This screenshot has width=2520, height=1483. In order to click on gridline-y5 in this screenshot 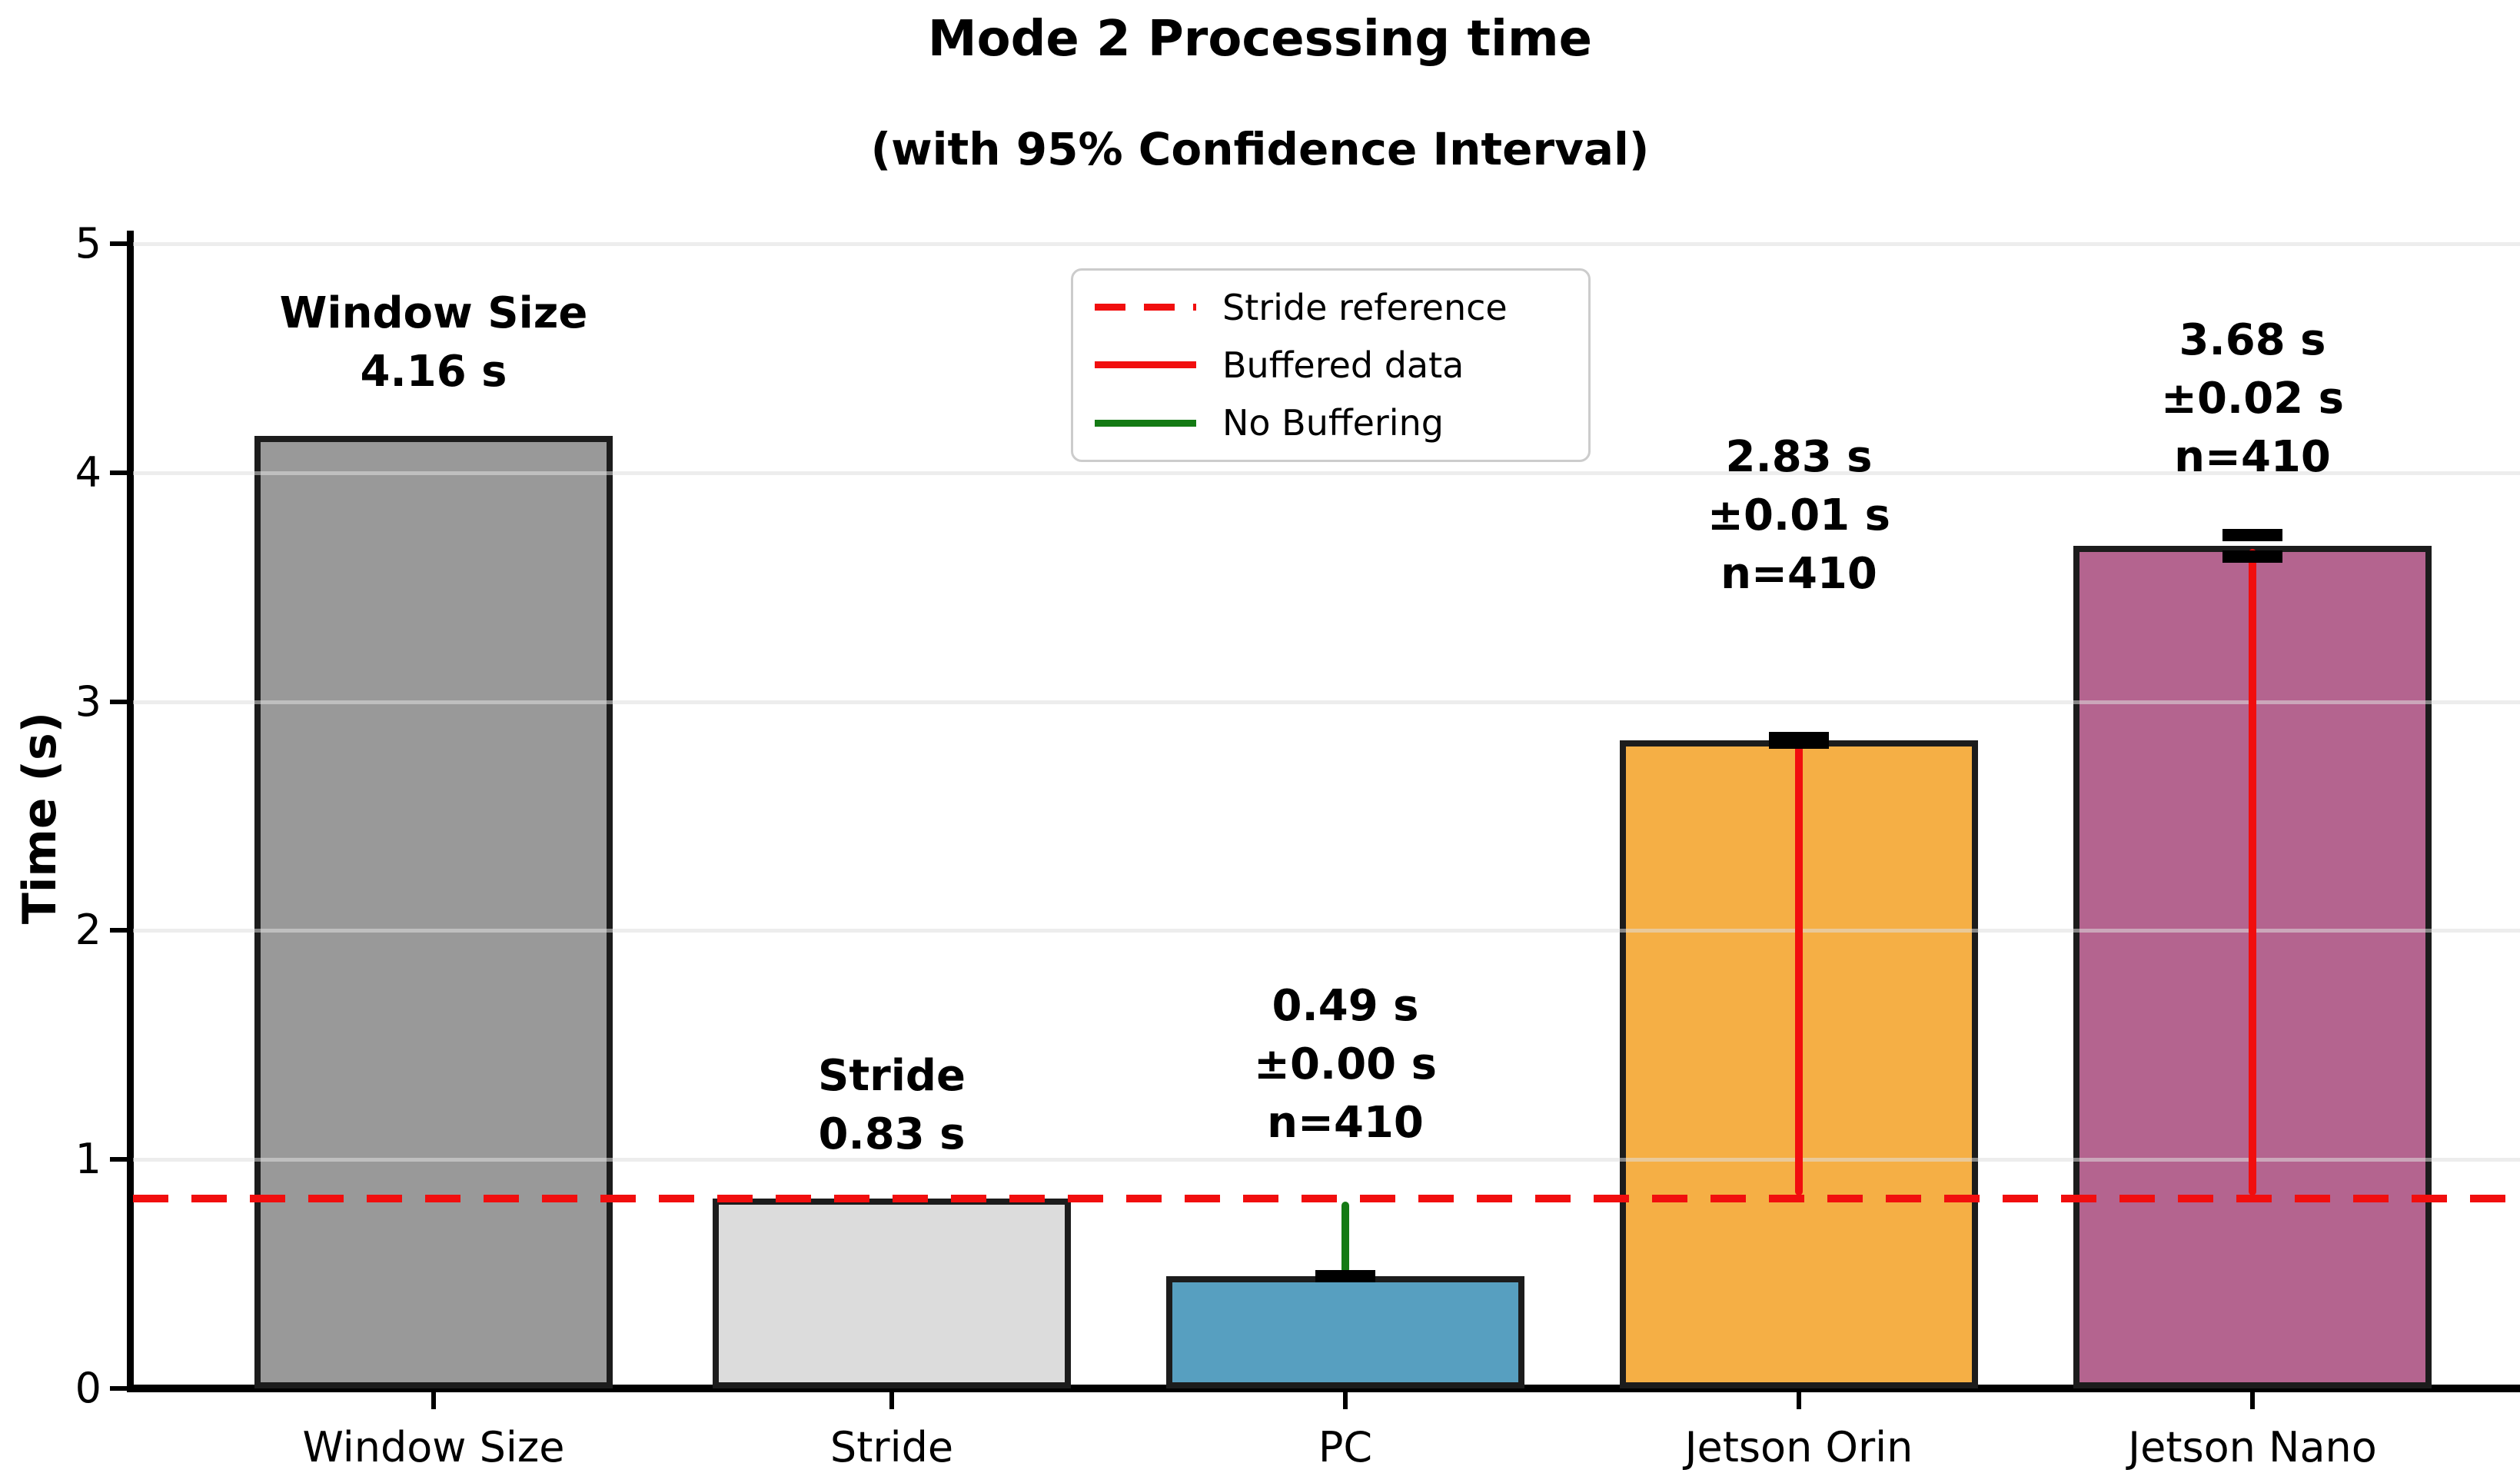, I will do `click(1326, 244)`.